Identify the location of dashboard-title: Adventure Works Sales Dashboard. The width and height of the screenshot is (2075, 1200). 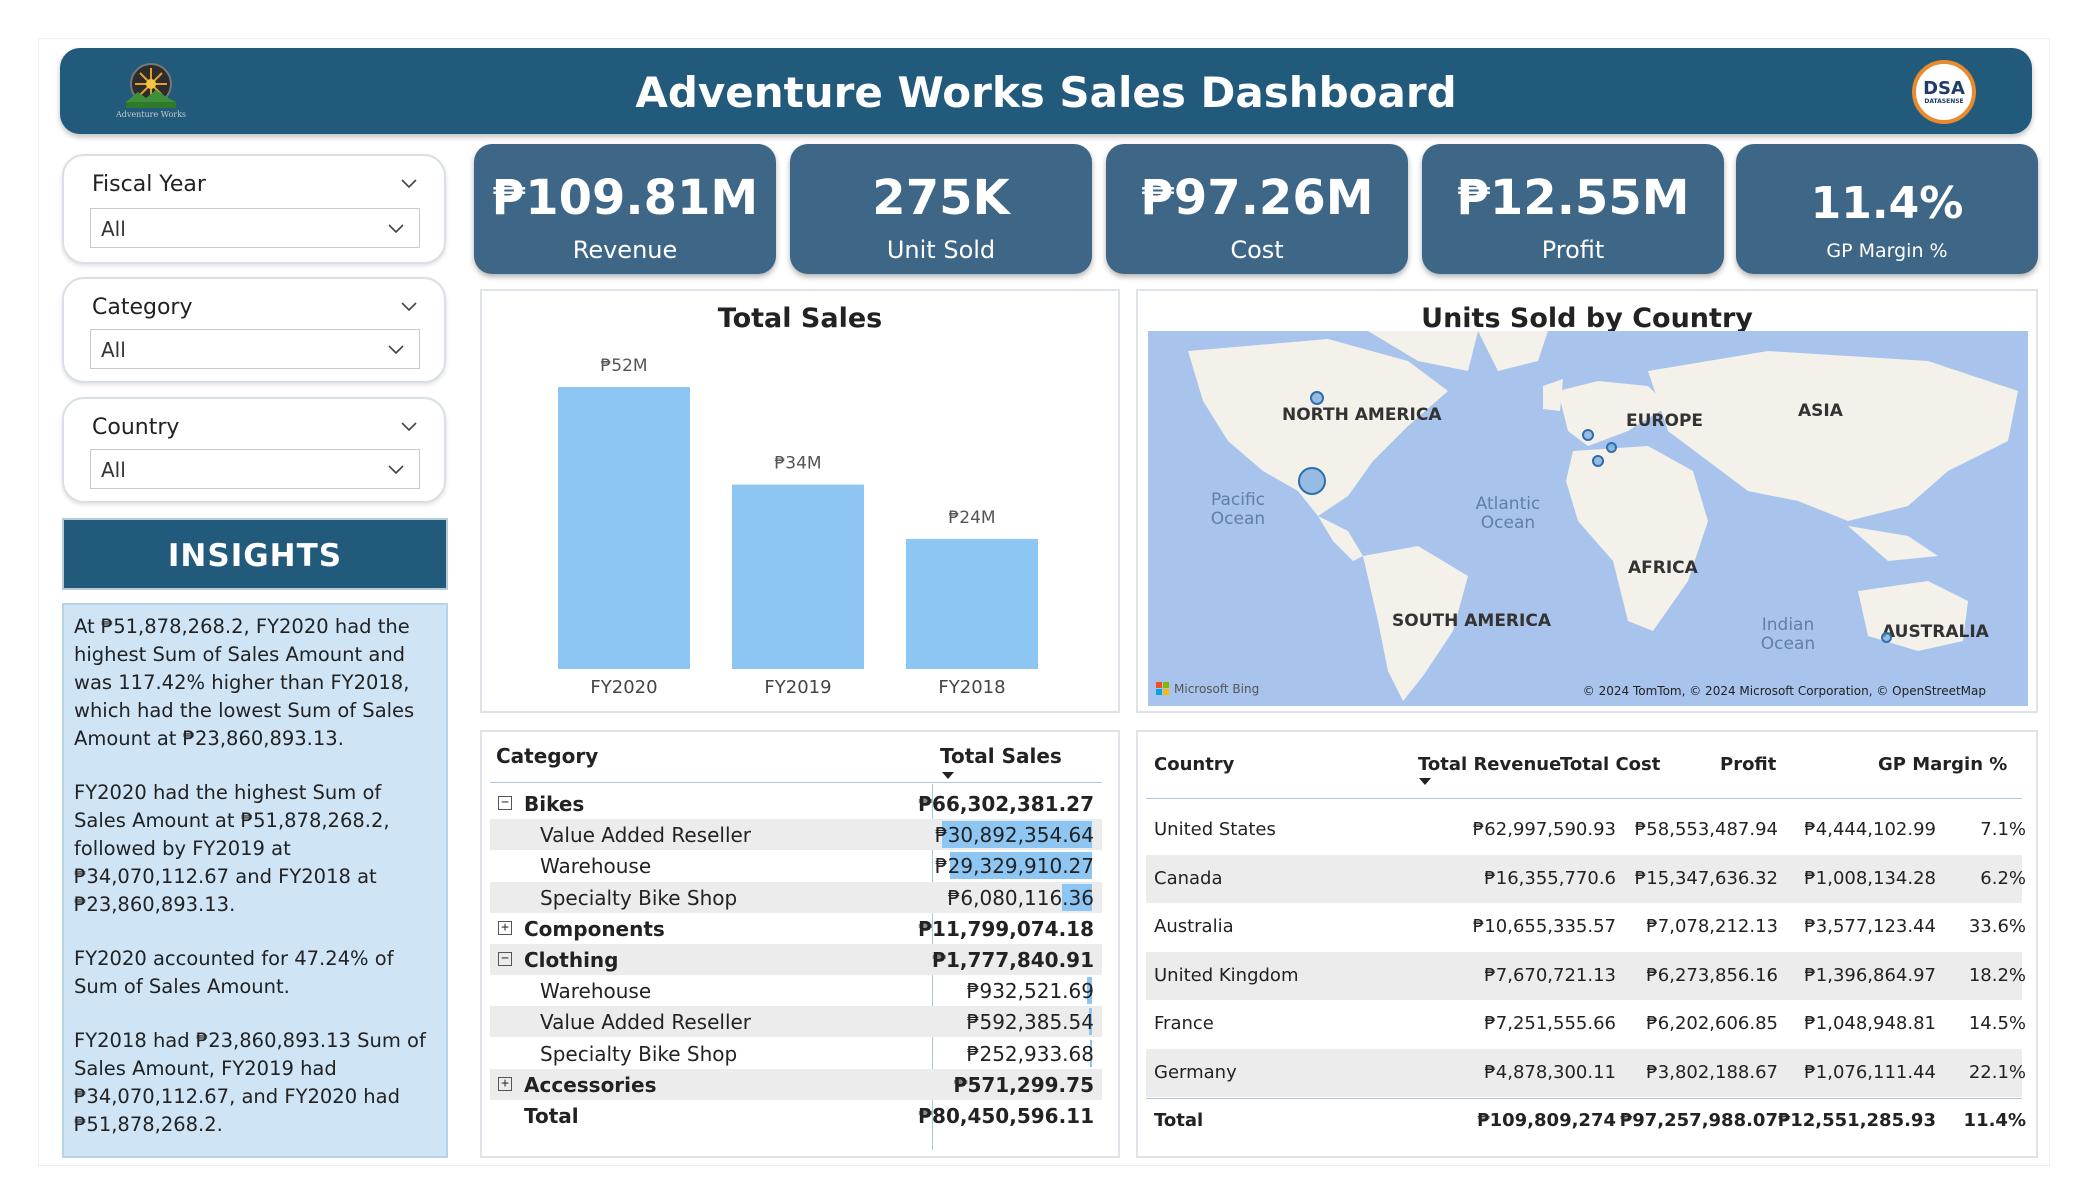
(1046, 92).